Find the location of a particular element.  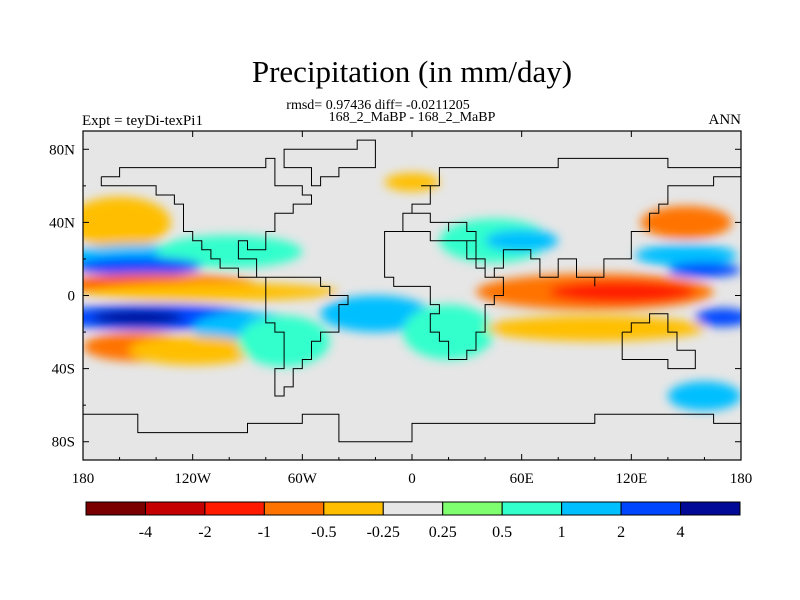

x-tick-label: 60W is located at coordinates (303, 479).